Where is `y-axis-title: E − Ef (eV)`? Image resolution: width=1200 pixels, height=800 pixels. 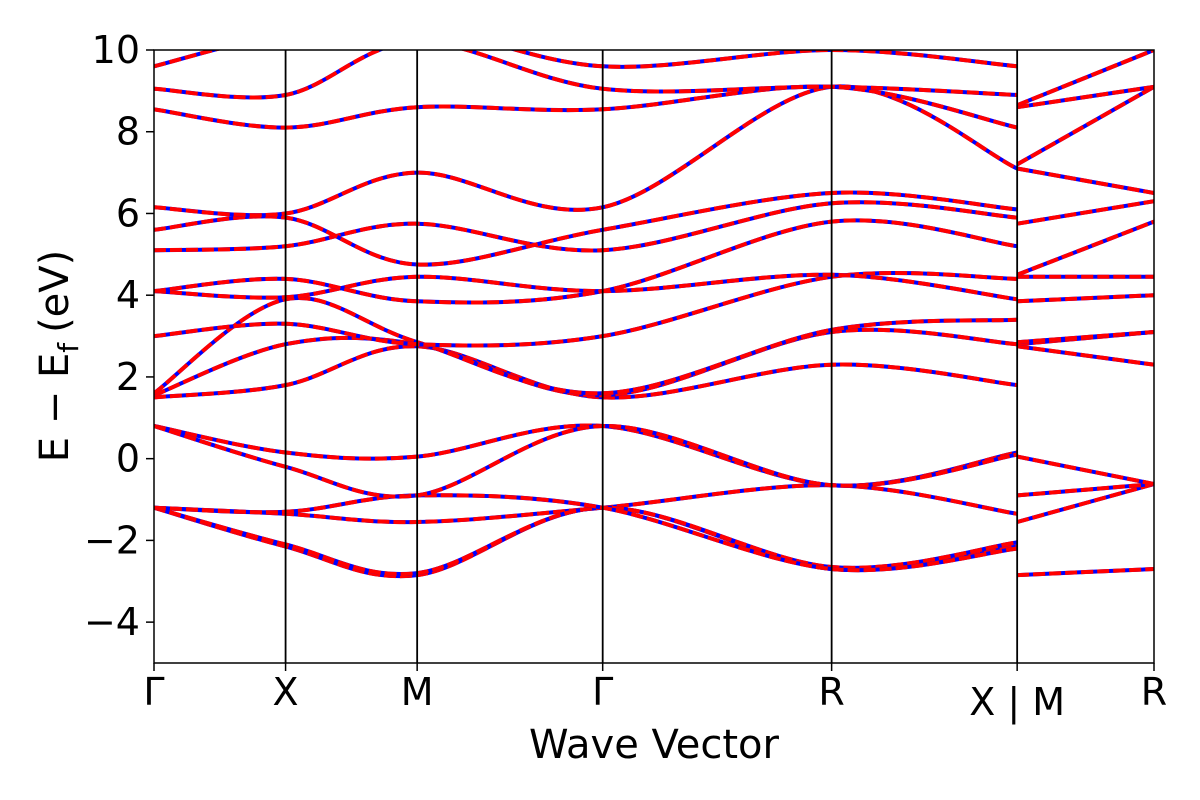
y-axis-title: E − Ef (eV) is located at coordinates (58, 356).